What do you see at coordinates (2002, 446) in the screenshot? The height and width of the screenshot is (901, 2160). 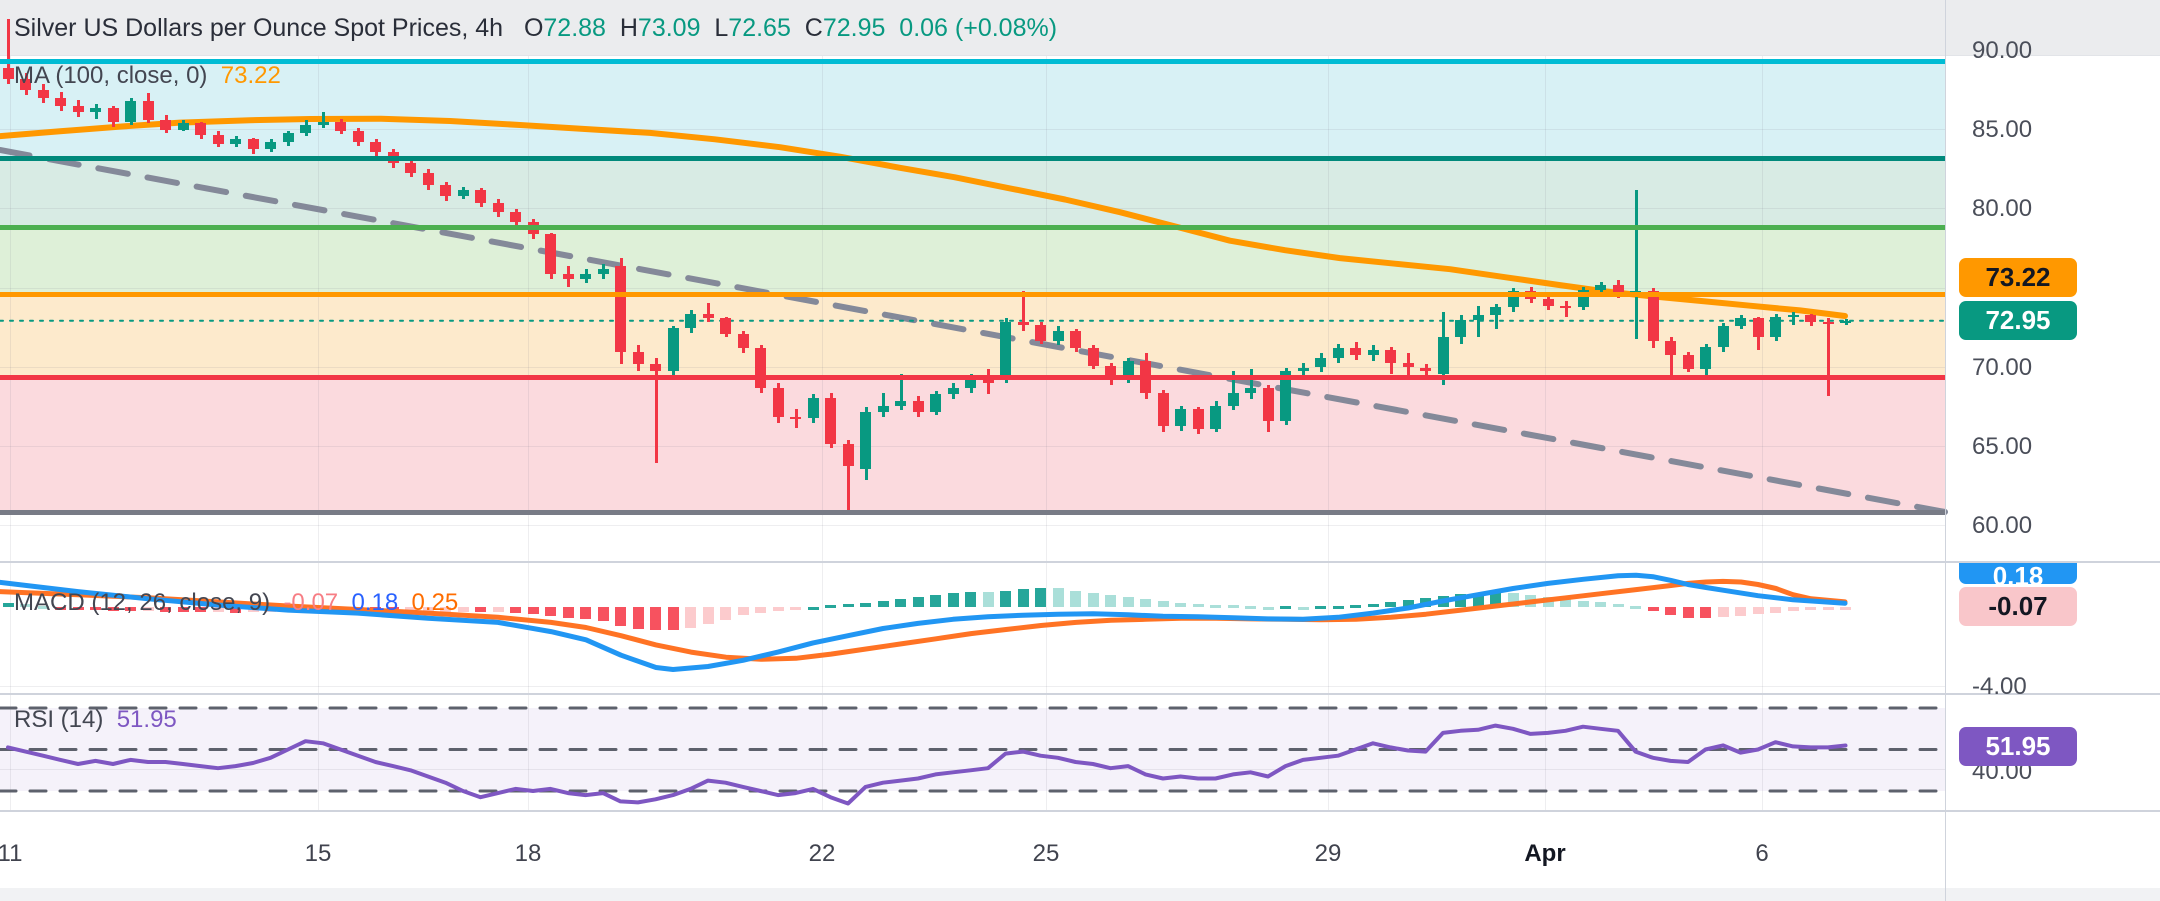 I see `price-axis-label: 65.00` at bounding box center [2002, 446].